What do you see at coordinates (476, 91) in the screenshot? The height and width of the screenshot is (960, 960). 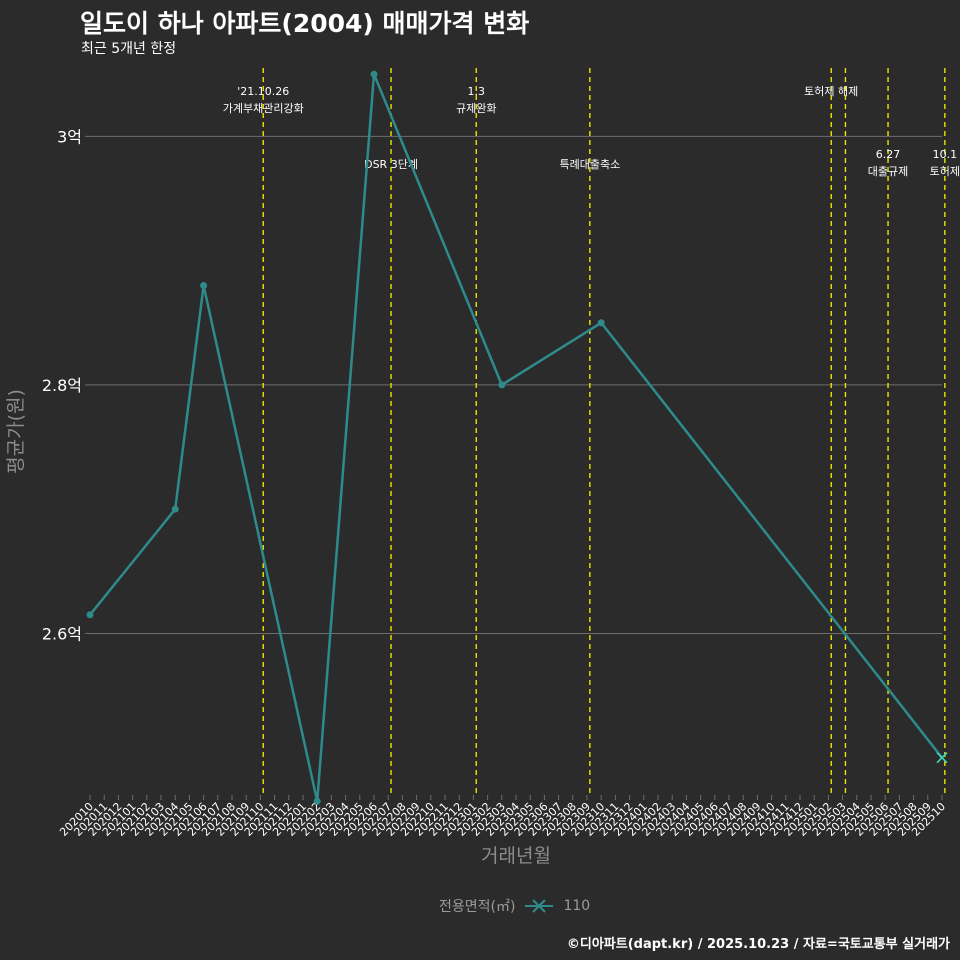 I see `event-label: 1.3` at bounding box center [476, 91].